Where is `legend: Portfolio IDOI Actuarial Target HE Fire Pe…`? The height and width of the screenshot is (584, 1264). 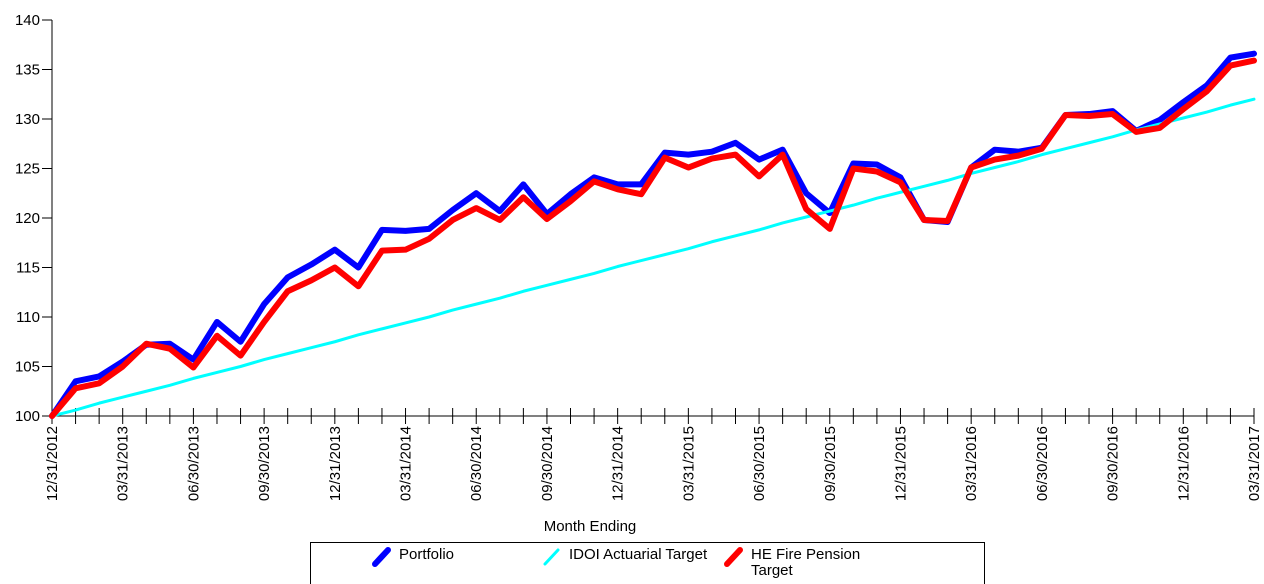 legend: Portfolio IDOI Actuarial Target HE Fire Pe… is located at coordinates (647, 563).